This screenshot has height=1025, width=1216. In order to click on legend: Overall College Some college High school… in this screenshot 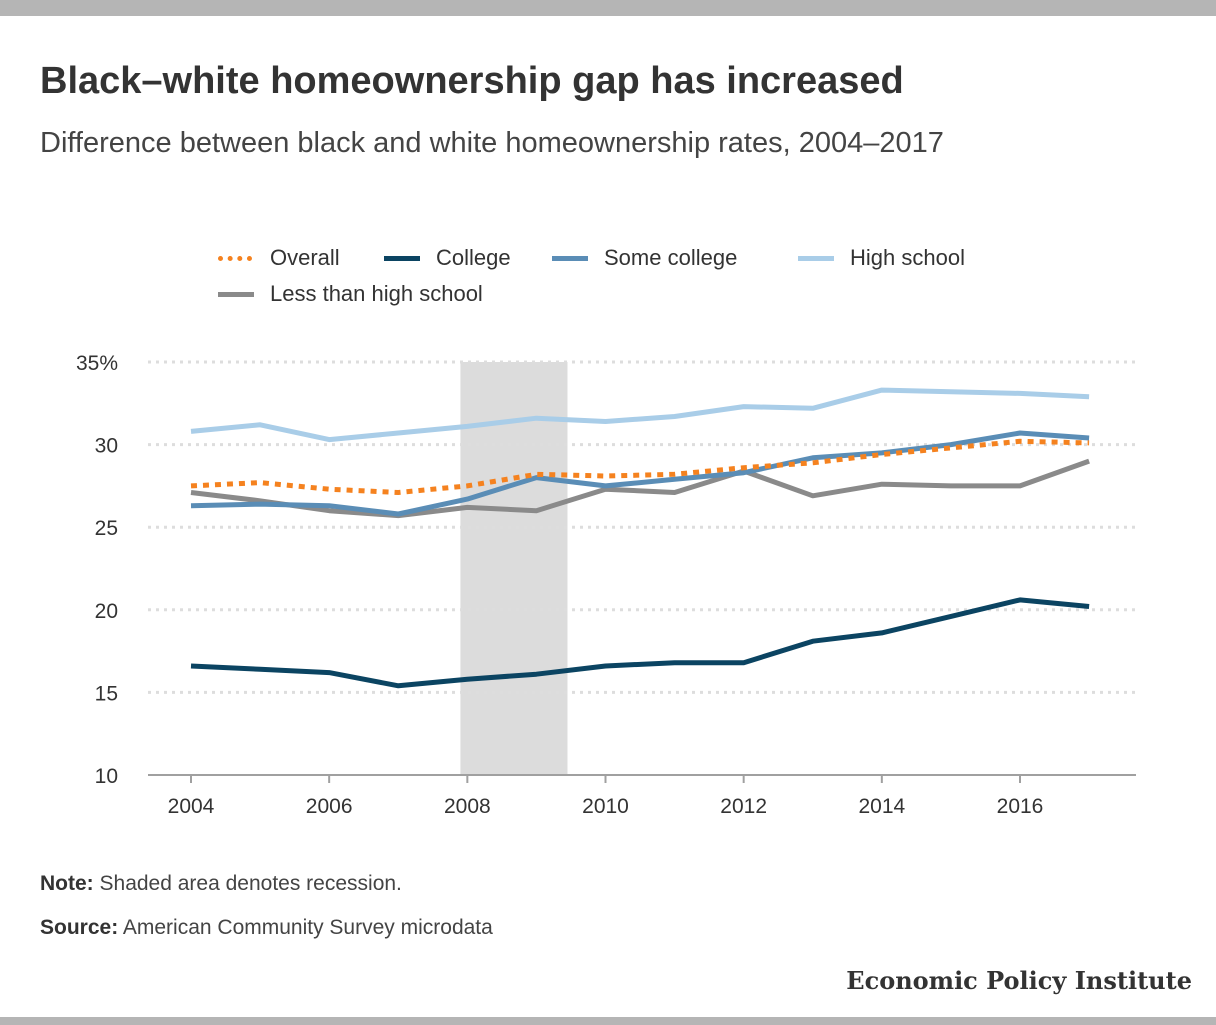, I will do `click(668, 280)`.